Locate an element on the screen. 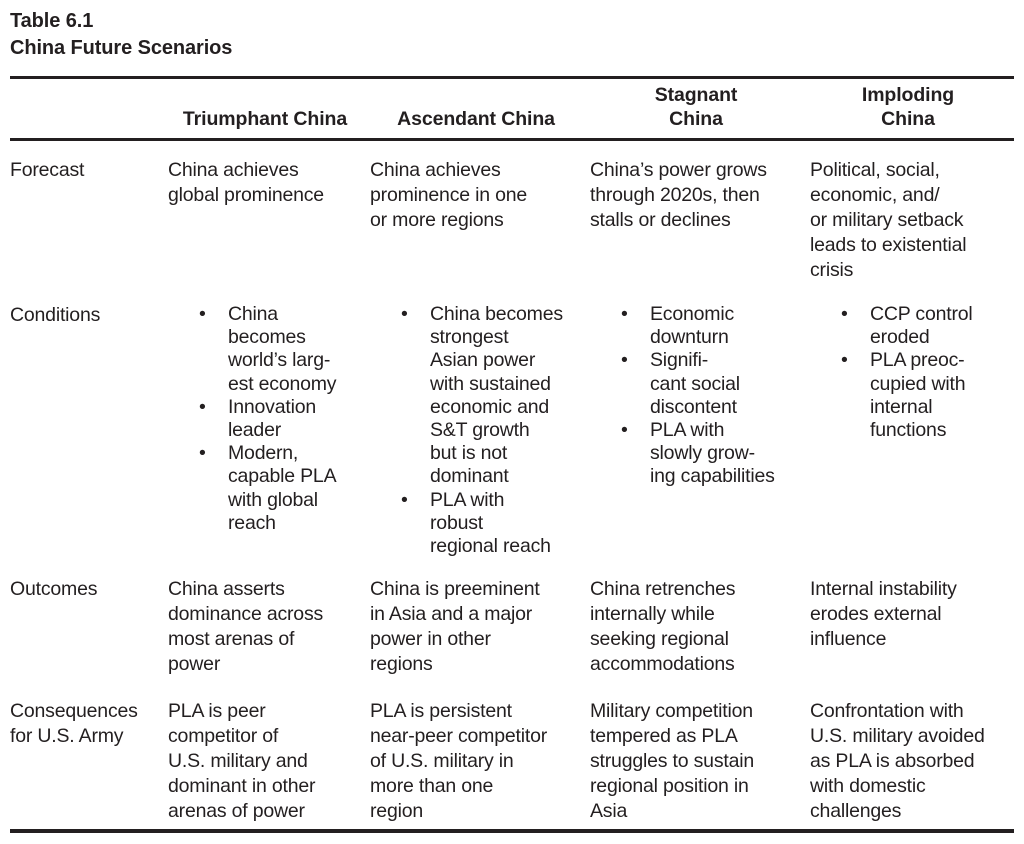 This screenshot has width=1024, height=844. condition-item: • CCP control eroded is located at coordinates (923, 326).